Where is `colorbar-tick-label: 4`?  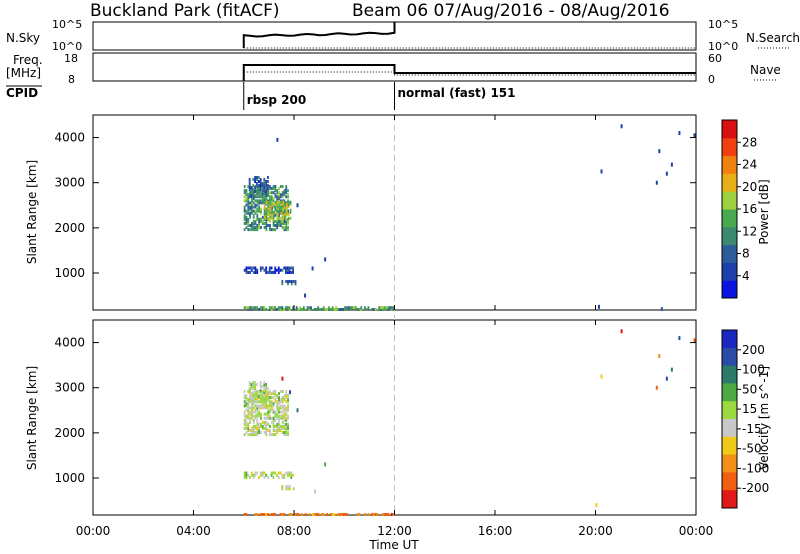 colorbar-tick-label: 4 is located at coordinates (746, 276).